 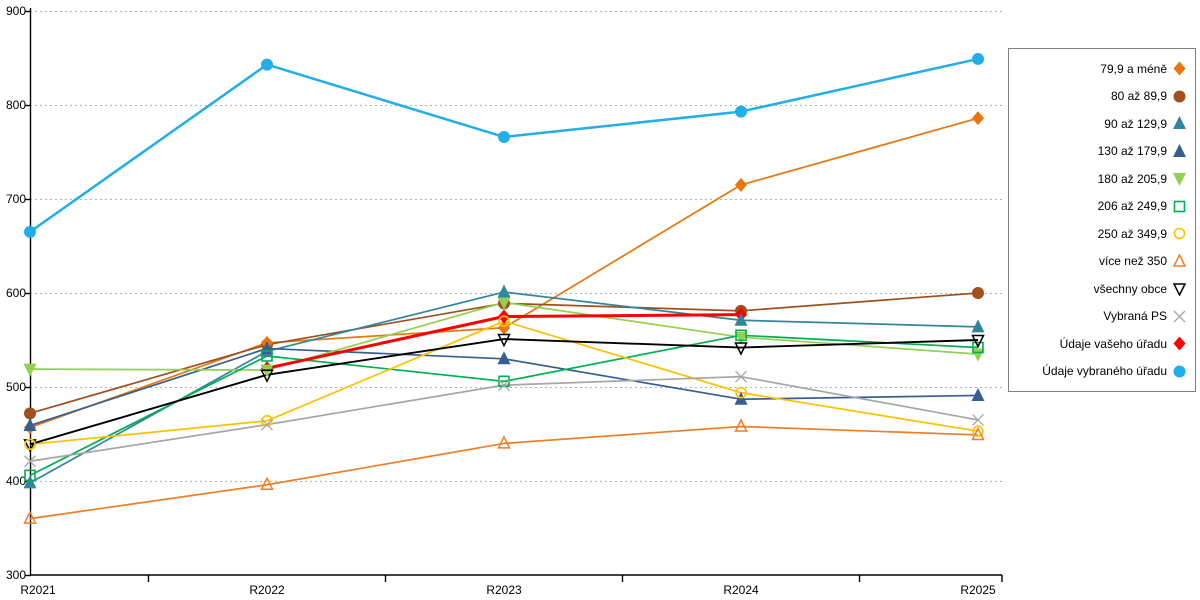 I want to click on x-axis-label-R2023: R2023, so click(x=504, y=590).